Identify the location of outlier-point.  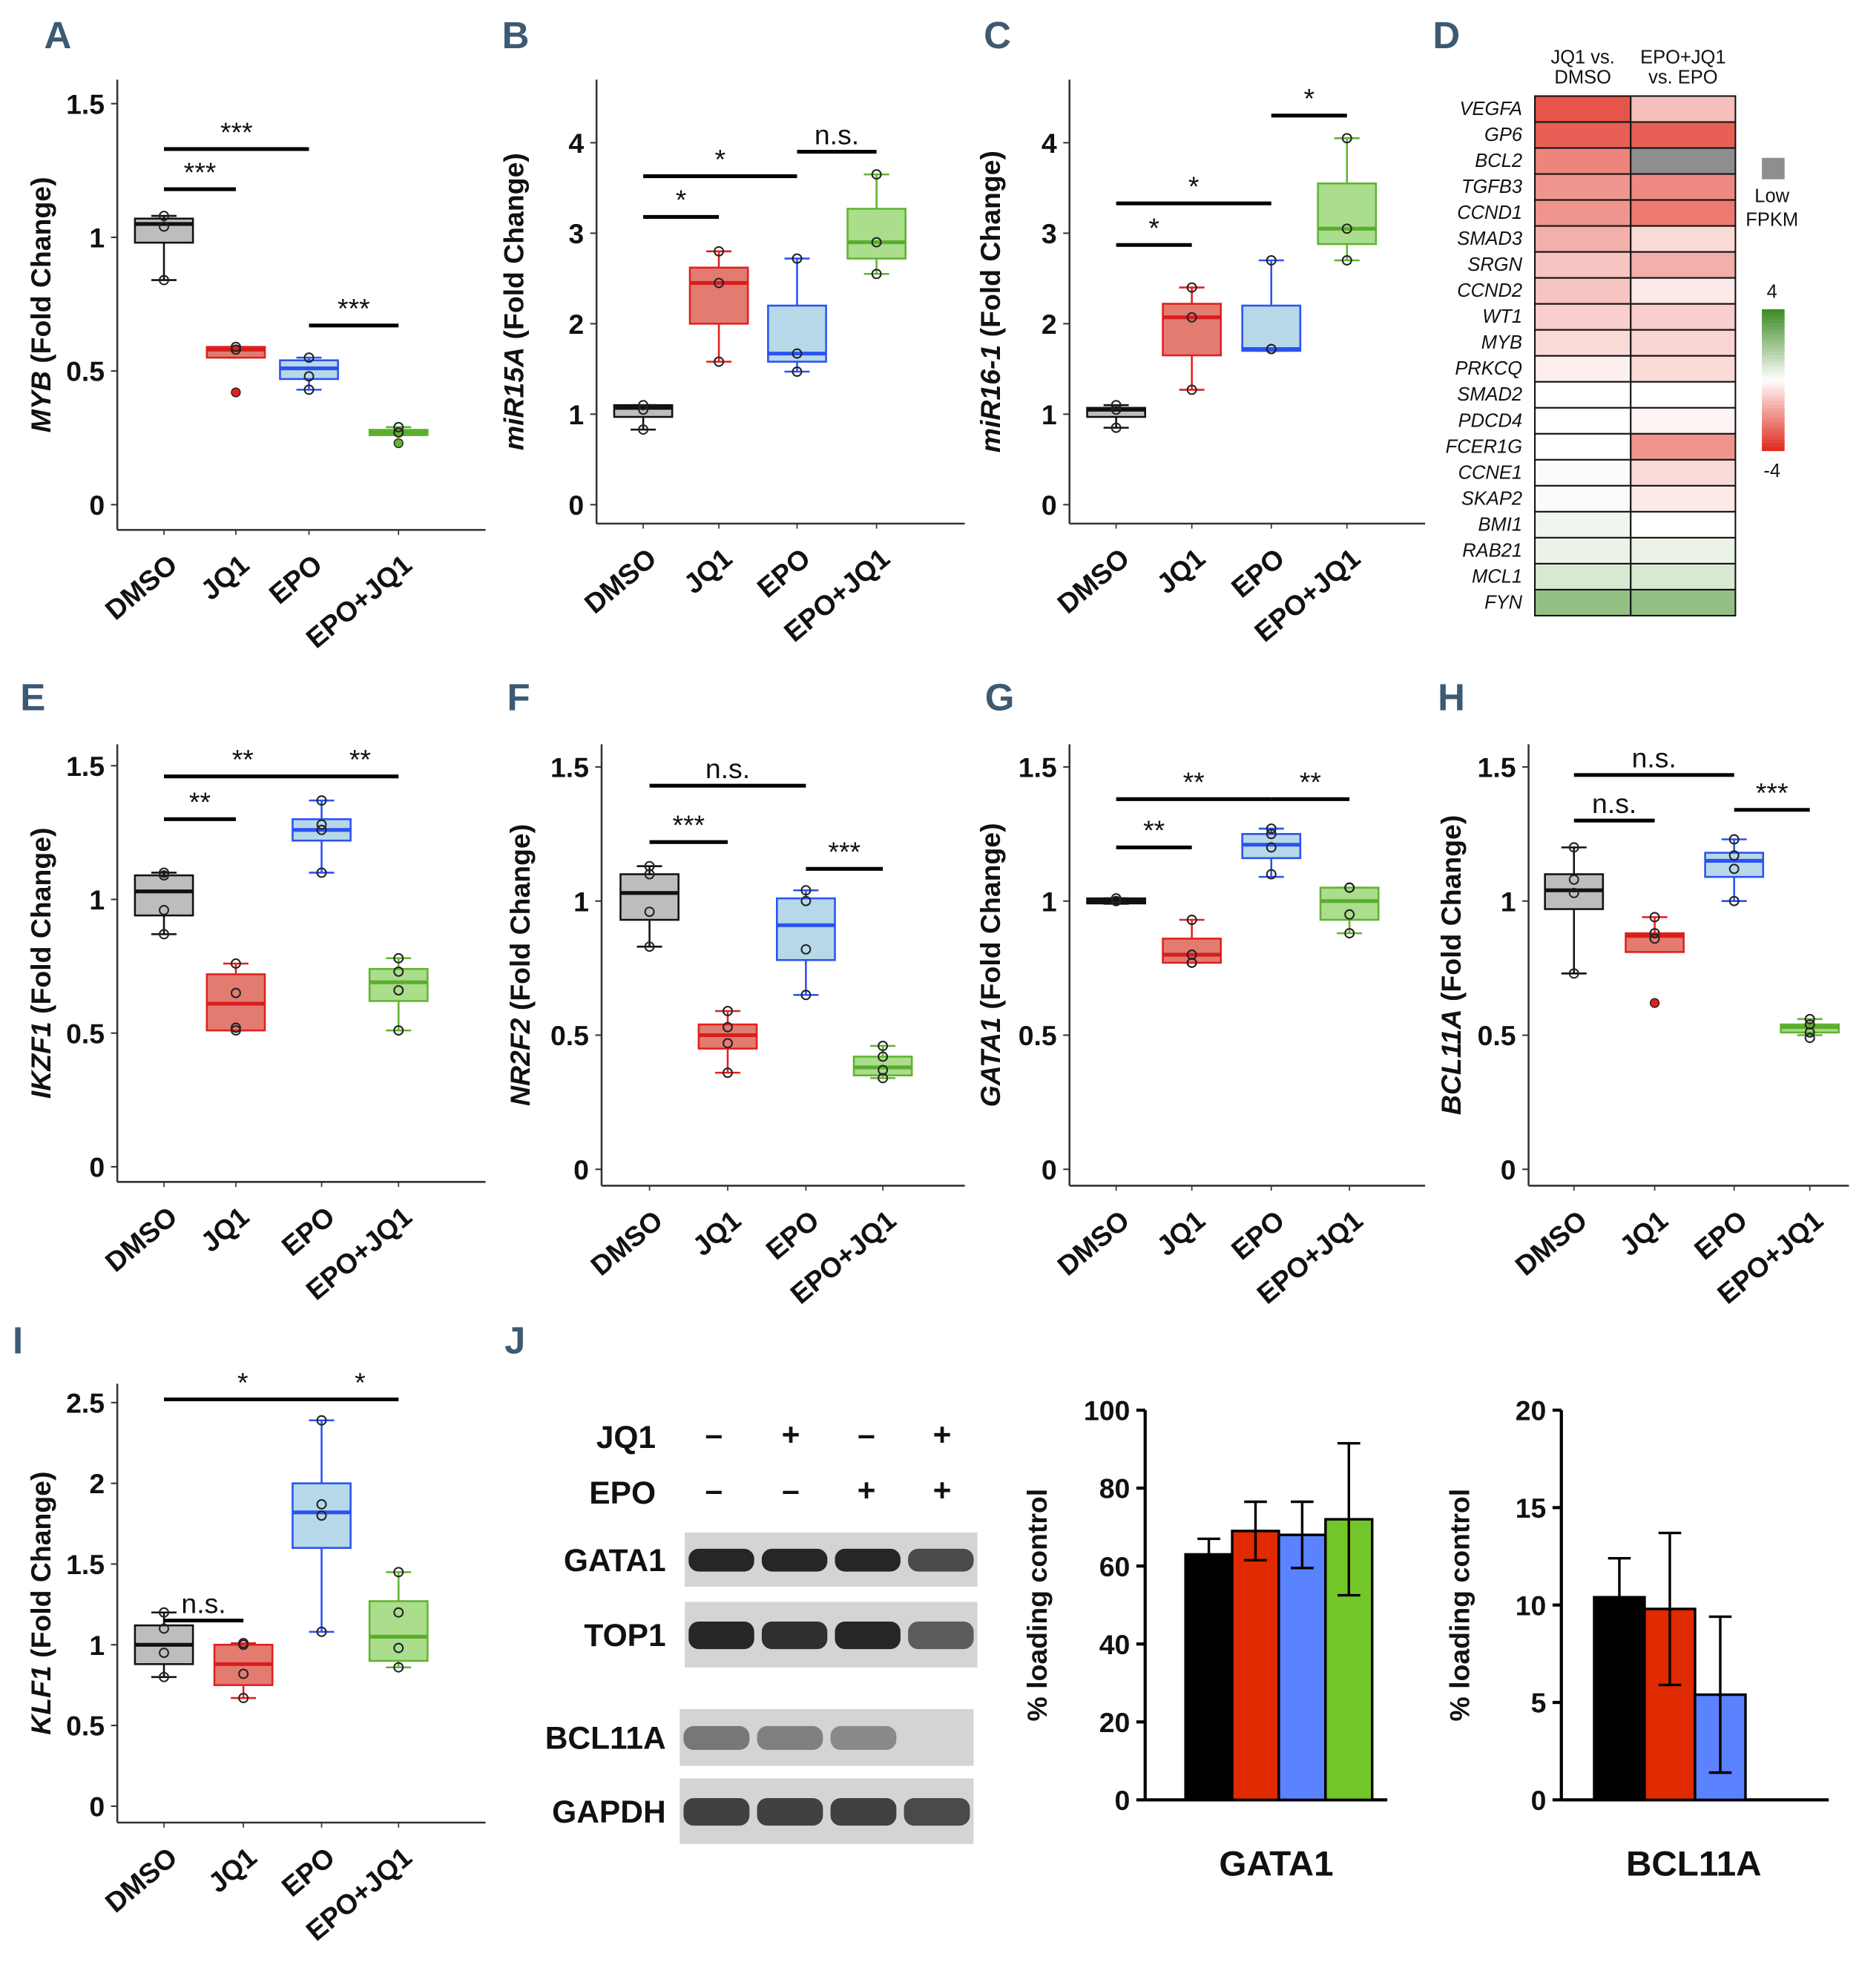
(1654, 1003).